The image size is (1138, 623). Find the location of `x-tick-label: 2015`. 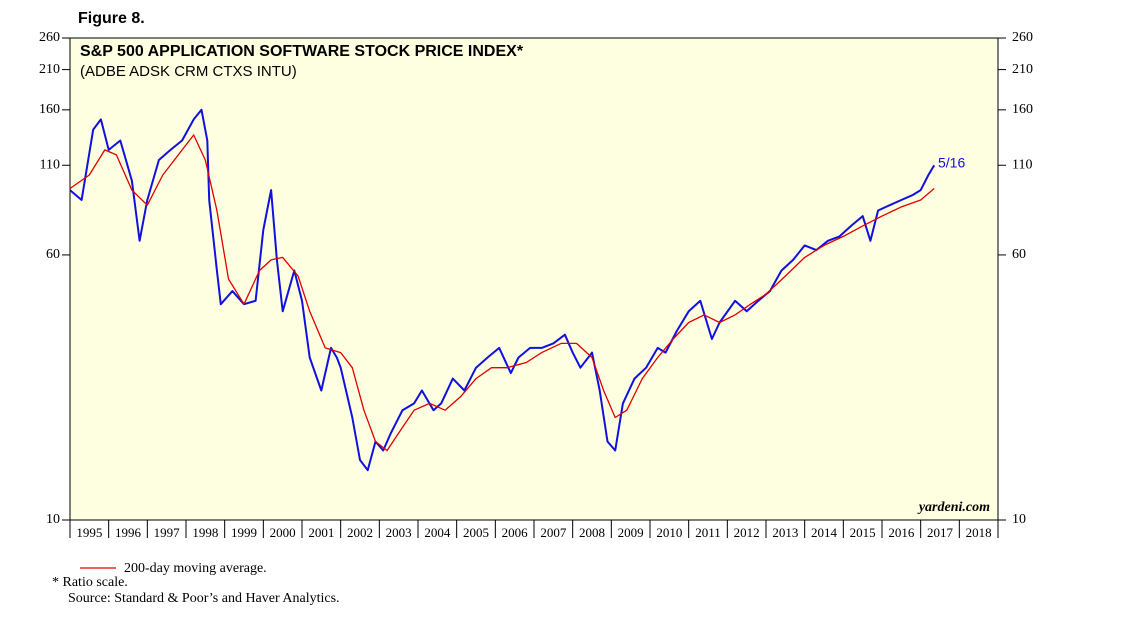

x-tick-label: 2015 is located at coordinates (863, 532).